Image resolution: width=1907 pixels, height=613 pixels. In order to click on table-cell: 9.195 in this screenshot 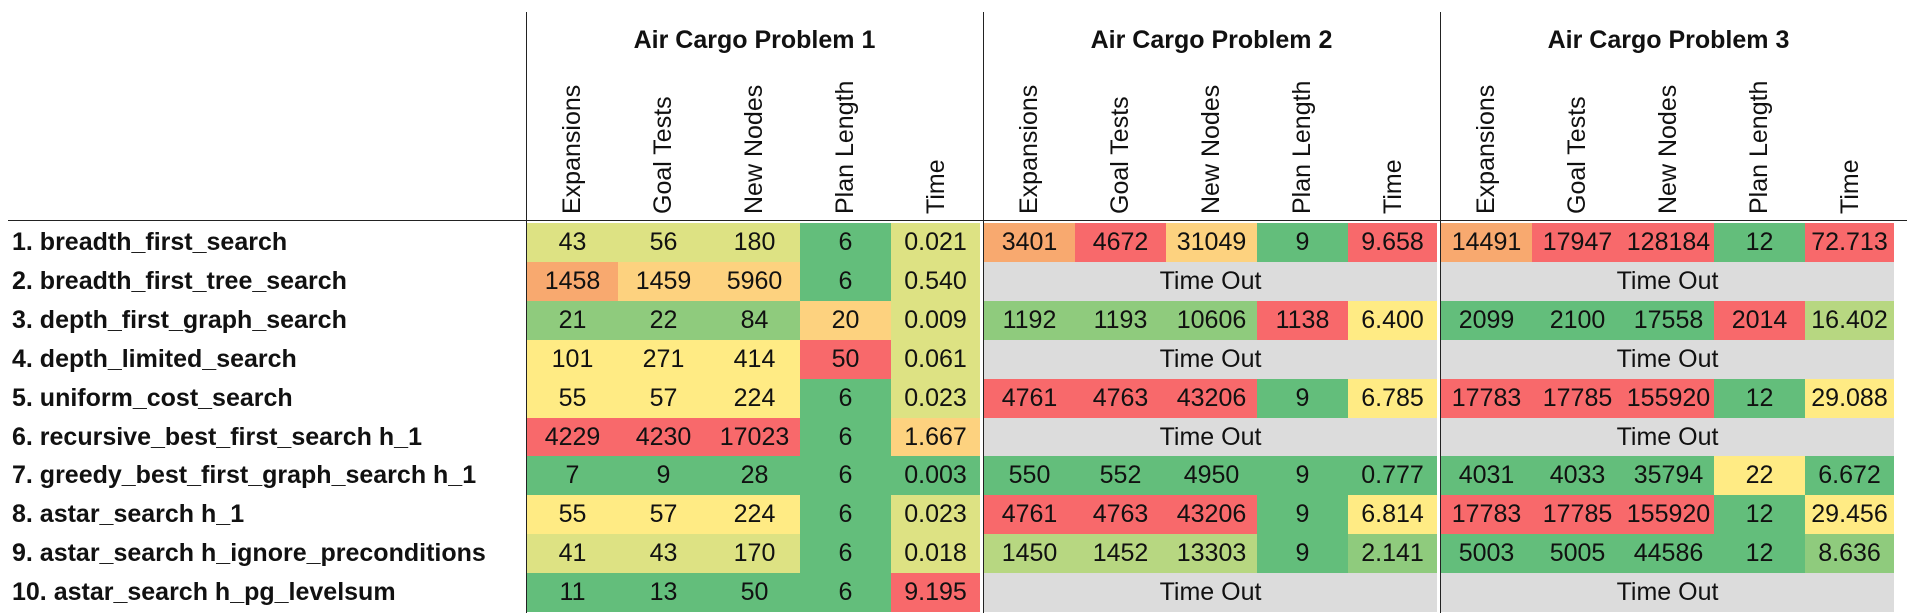, I will do `click(935, 592)`.